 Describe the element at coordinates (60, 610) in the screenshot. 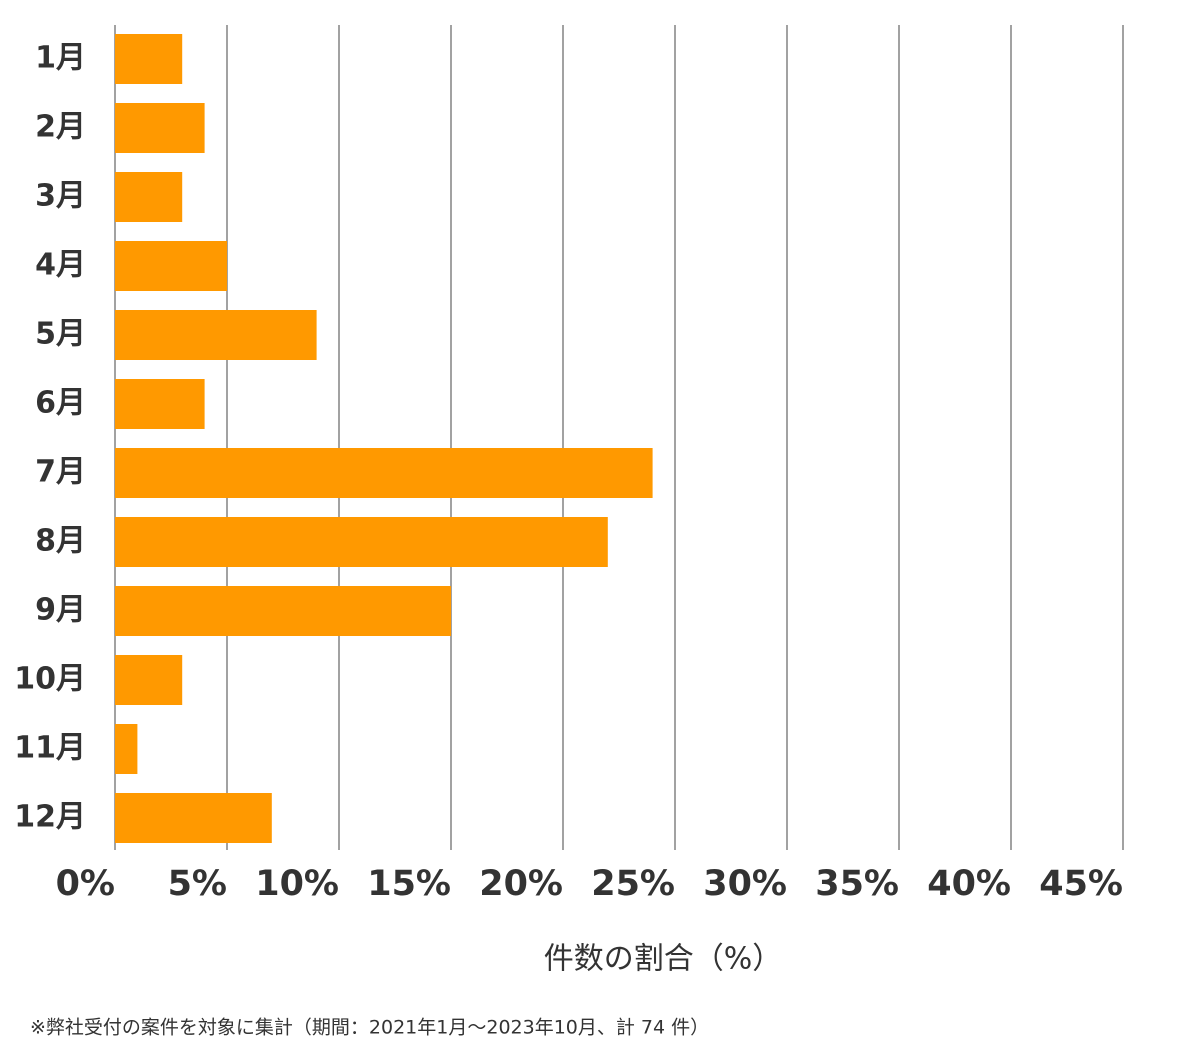

I see `y-tick-label: 9月` at that location.